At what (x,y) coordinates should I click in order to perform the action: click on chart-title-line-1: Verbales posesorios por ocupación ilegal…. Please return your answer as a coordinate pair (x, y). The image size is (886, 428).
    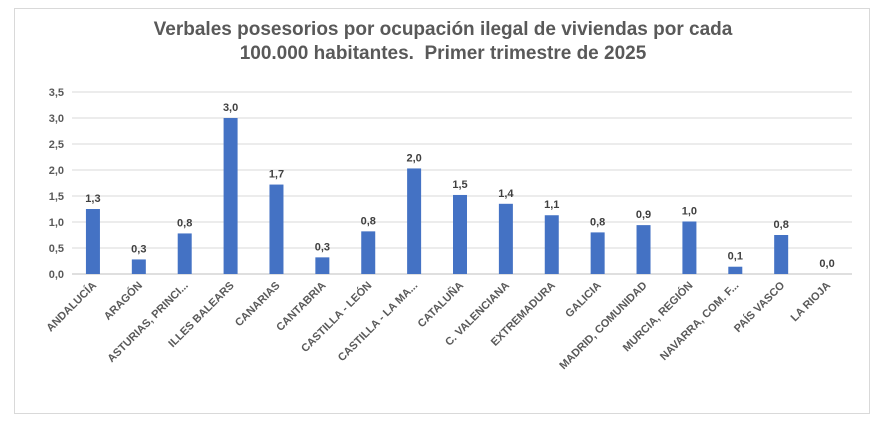
    Looking at the image, I should click on (443, 29).